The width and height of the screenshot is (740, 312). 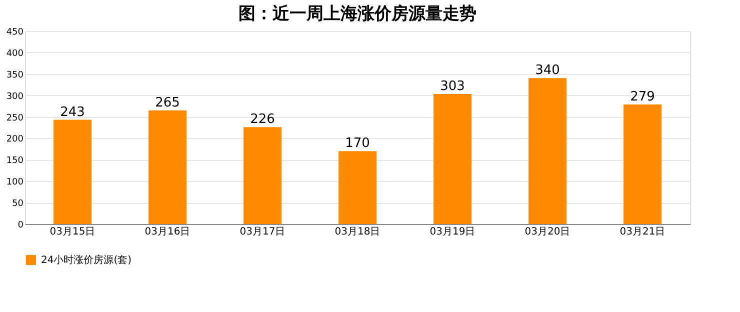 What do you see at coordinates (15, 33) in the screenshot?
I see `y-tick-label: 450` at bounding box center [15, 33].